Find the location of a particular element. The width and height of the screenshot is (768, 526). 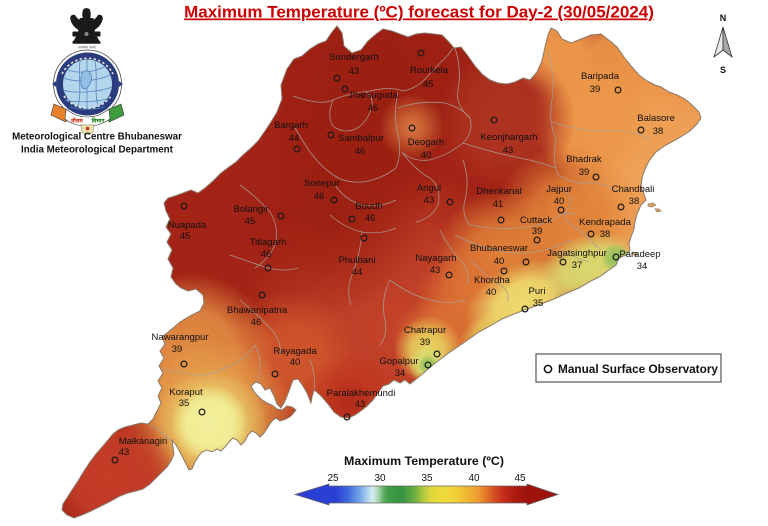

svg-text: 37 is located at coordinates (577, 265).